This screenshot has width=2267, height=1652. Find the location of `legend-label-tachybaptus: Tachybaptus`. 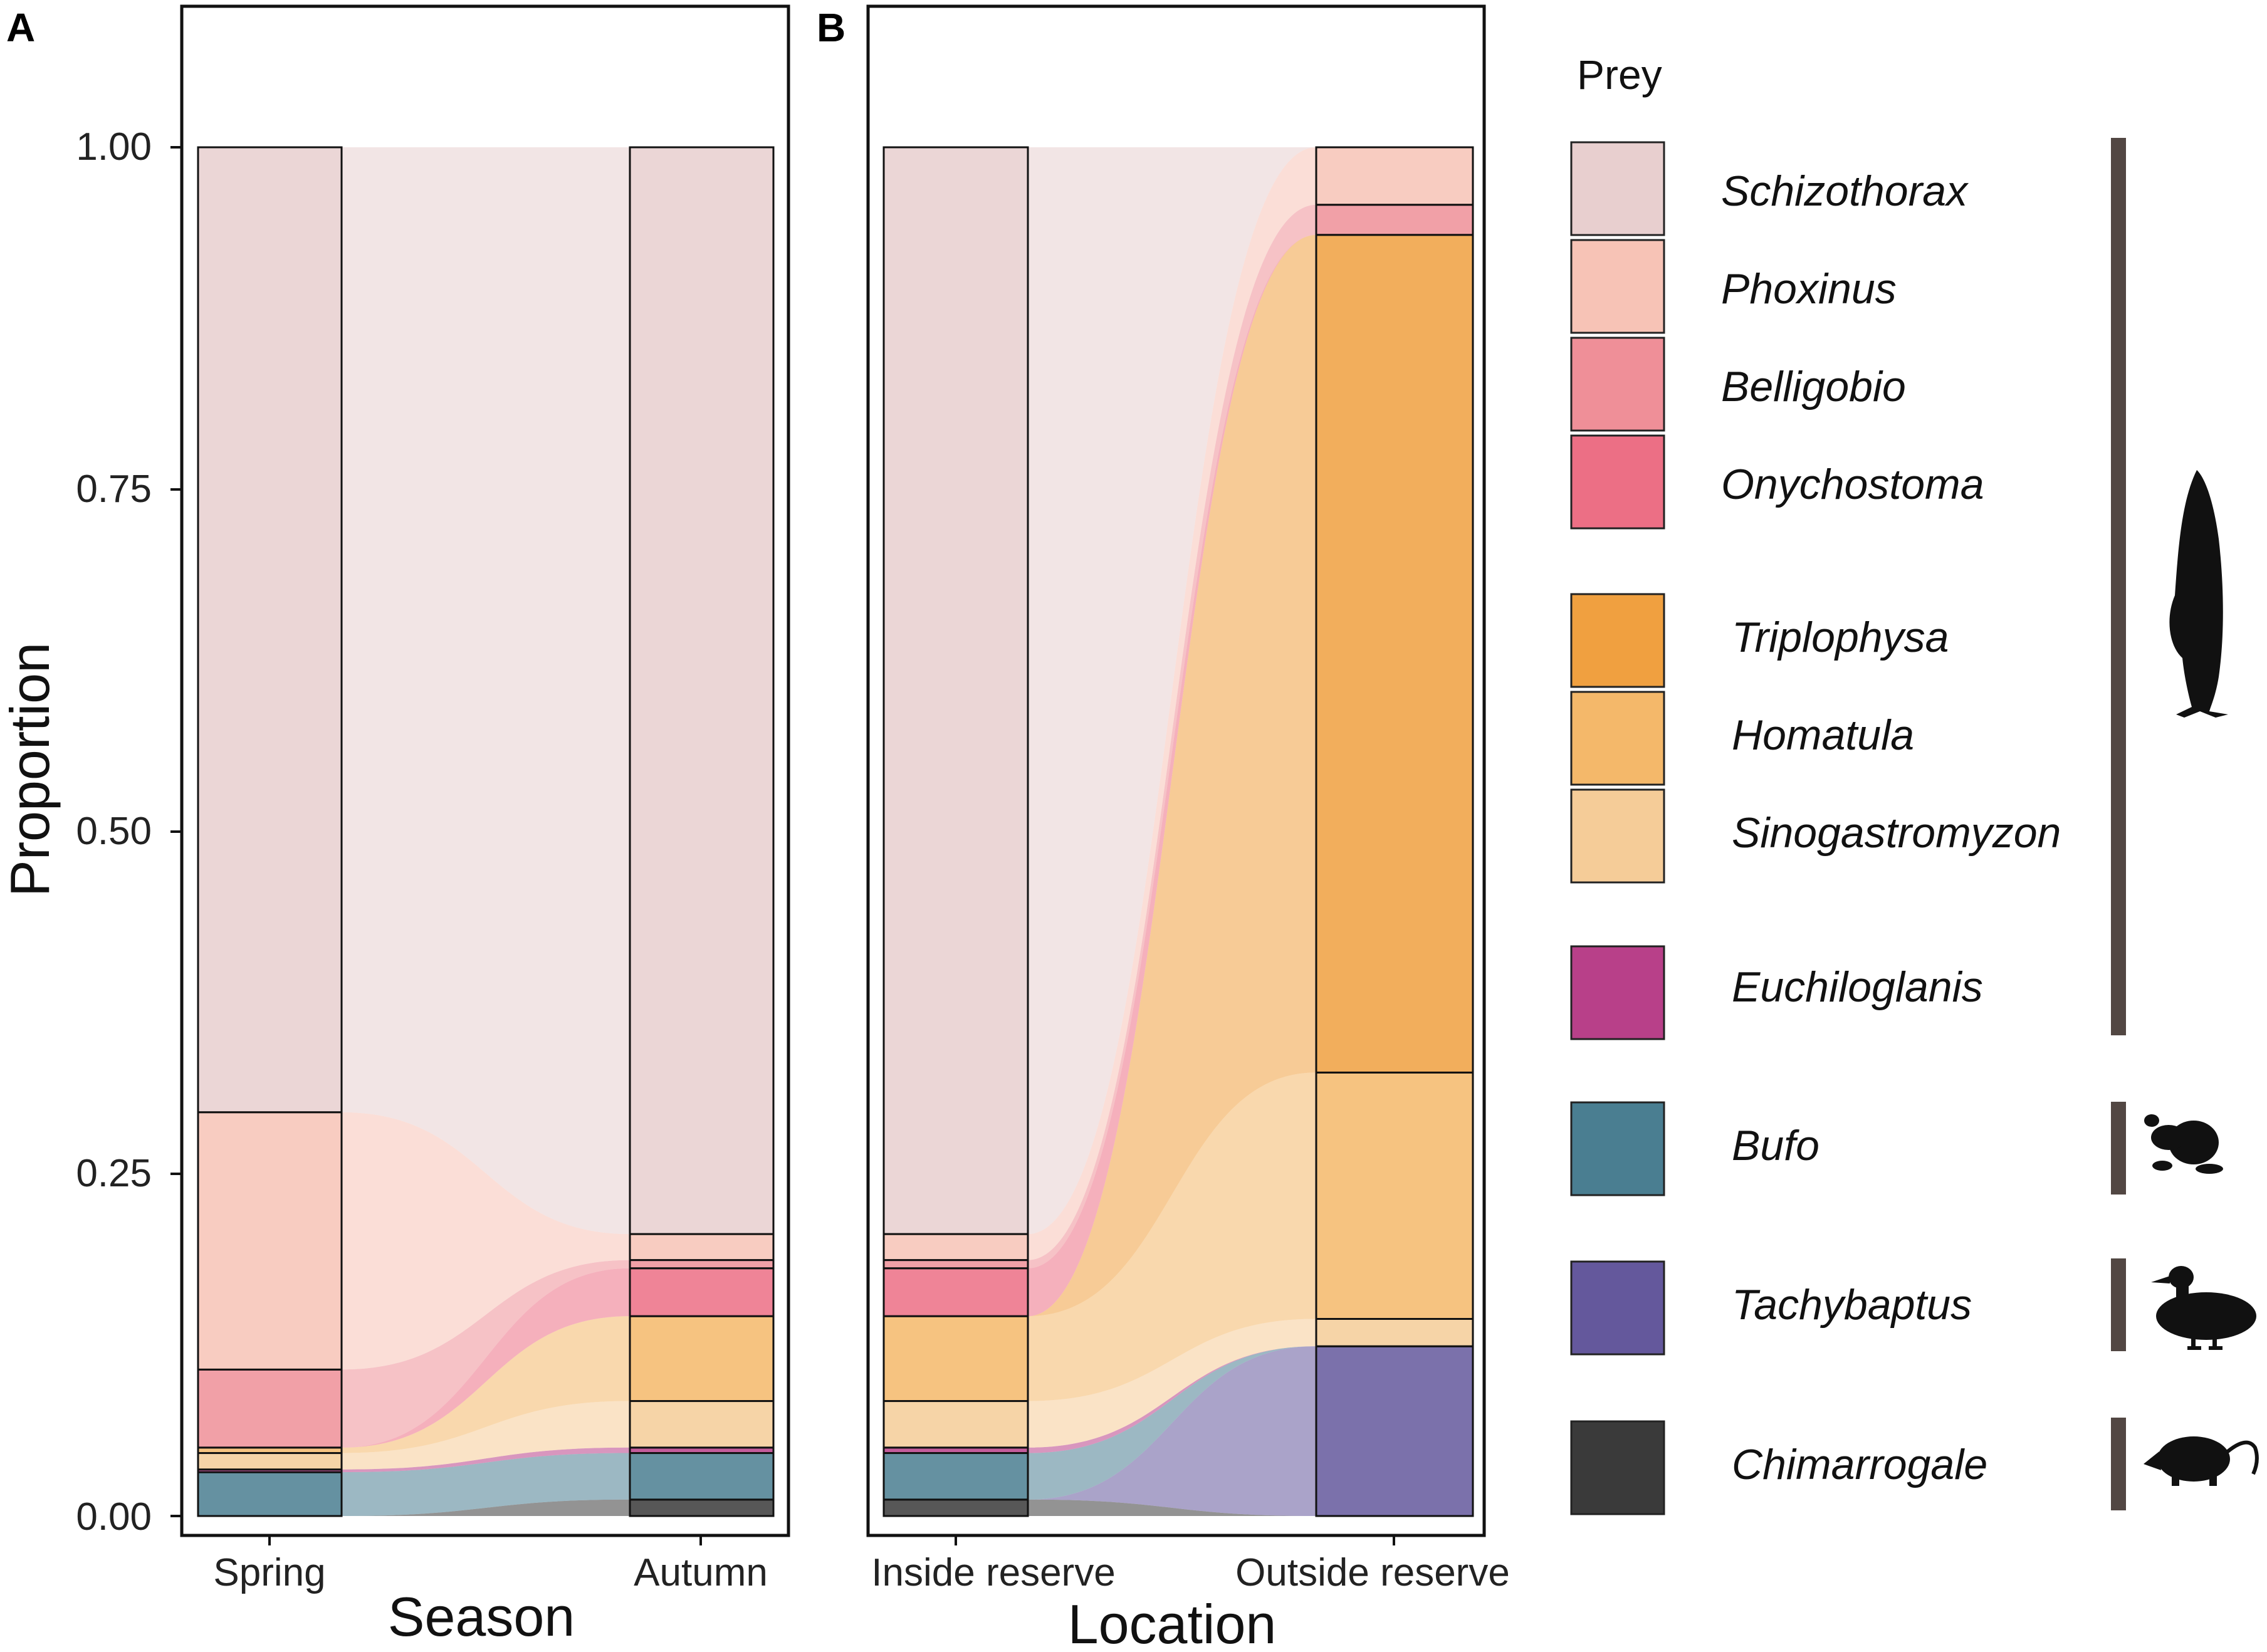

legend-label-tachybaptus: Tachybaptus is located at coordinates (1852, 1305).